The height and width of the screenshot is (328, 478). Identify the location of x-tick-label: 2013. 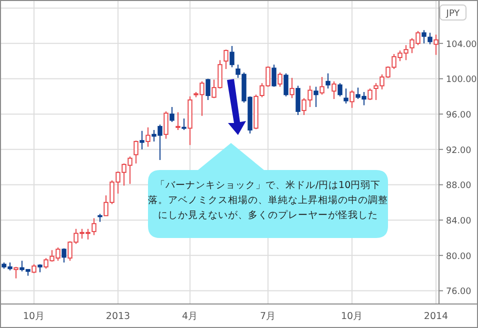
(118, 316).